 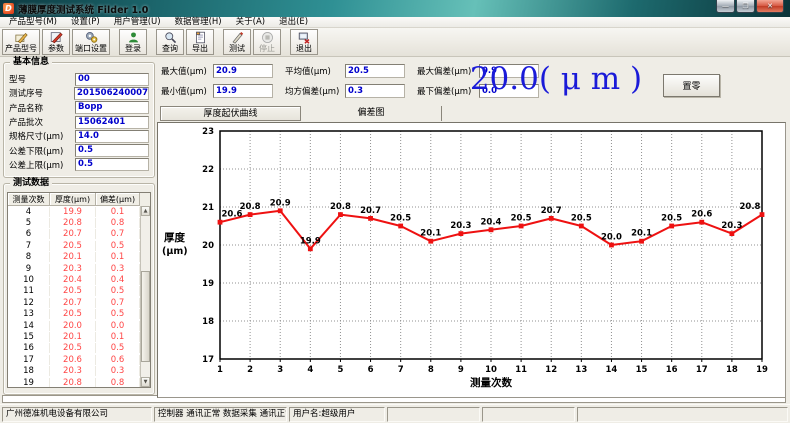 I want to click on stats-row-1: 最大值(μm) 20.9 平均值(μm) 20.5 最大偏差(μm) 0.9, so click(x=356, y=71).